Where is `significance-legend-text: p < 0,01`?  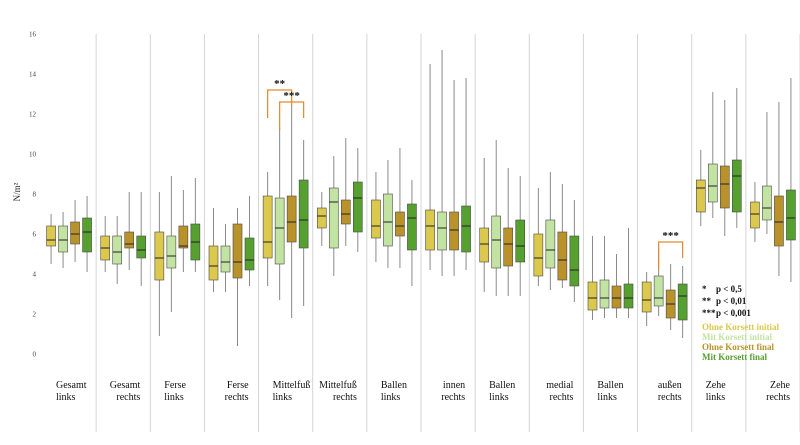
significance-legend-text: p < 0,01 is located at coordinates (731, 301).